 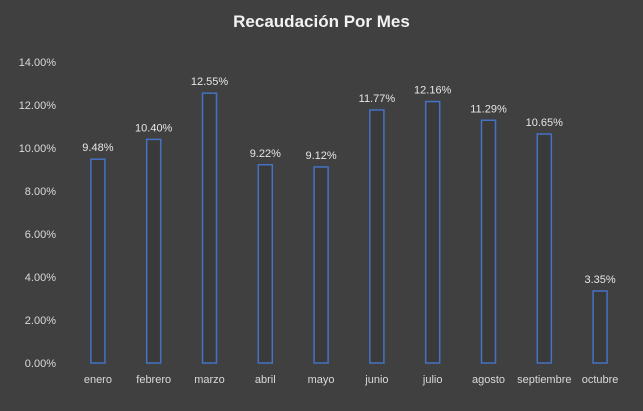 What do you see at coordinates (599, 280) in the screenshot?
I see `data-label: 3.35%` at bounding box center [599, 280].